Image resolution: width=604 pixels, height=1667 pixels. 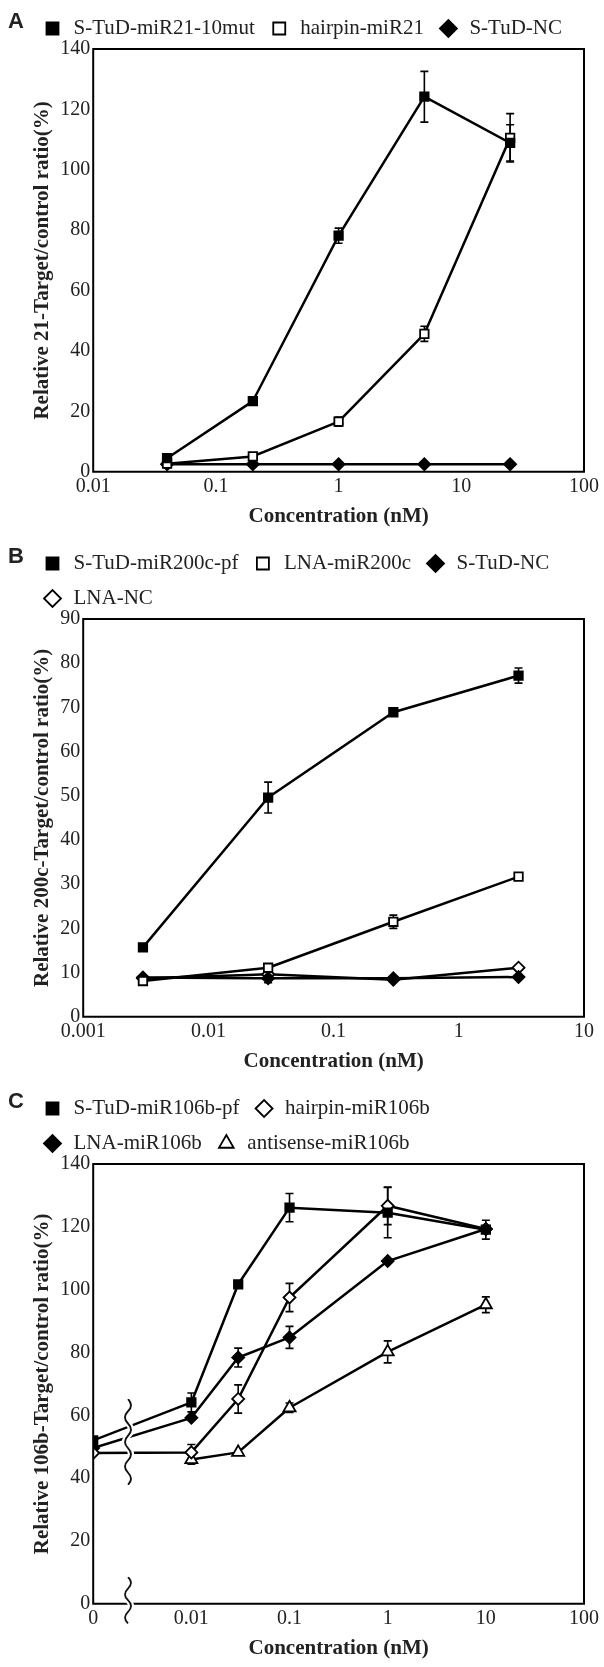 I want to click on y-axis-title: Relative 21-Target/control ratio(%), so click(x=41, y=260).